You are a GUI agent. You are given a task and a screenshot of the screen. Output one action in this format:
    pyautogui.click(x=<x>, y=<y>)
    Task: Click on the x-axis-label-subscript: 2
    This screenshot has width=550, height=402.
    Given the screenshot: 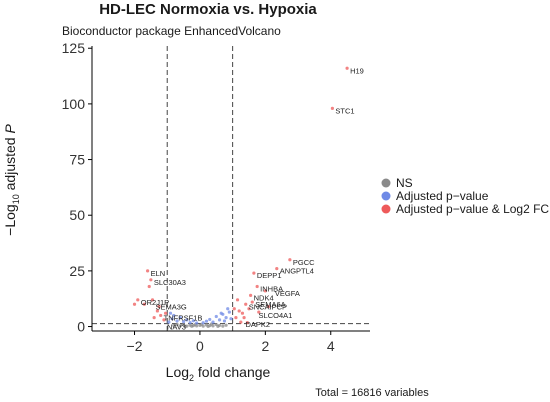 What is the action you would take?
    pyautogui.click(x=191, y=378)
    